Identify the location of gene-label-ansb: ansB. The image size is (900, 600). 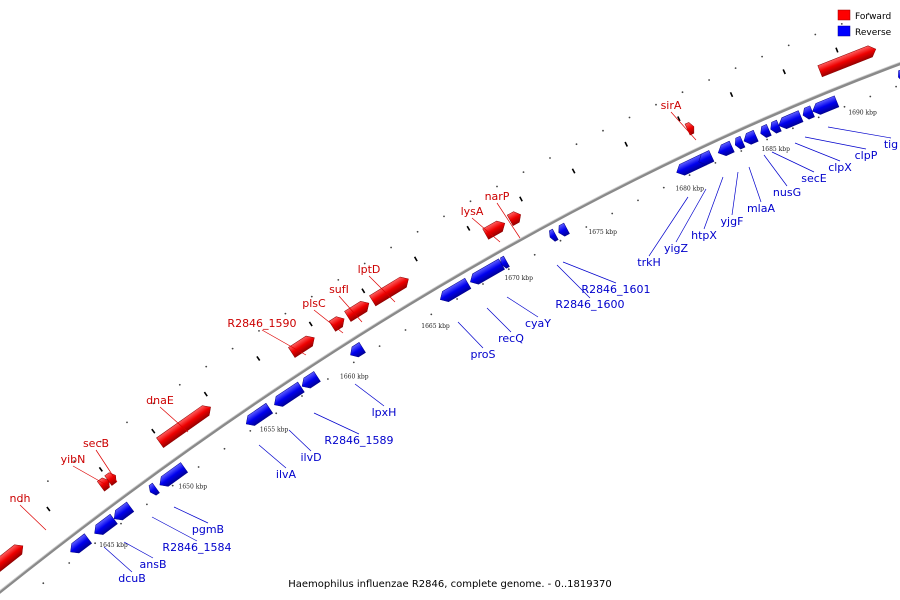
(153, 564).